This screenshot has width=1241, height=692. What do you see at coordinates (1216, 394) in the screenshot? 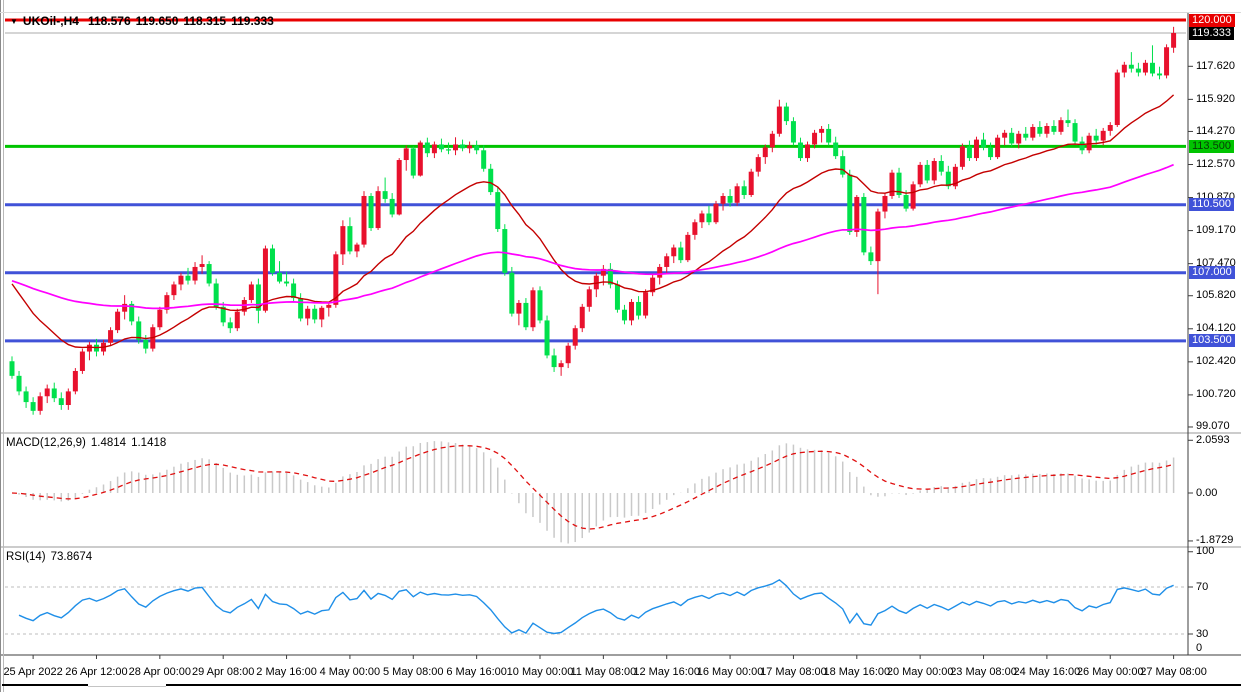
I see `price-tick-label: 100.720` at bounding box center [1216, 394].